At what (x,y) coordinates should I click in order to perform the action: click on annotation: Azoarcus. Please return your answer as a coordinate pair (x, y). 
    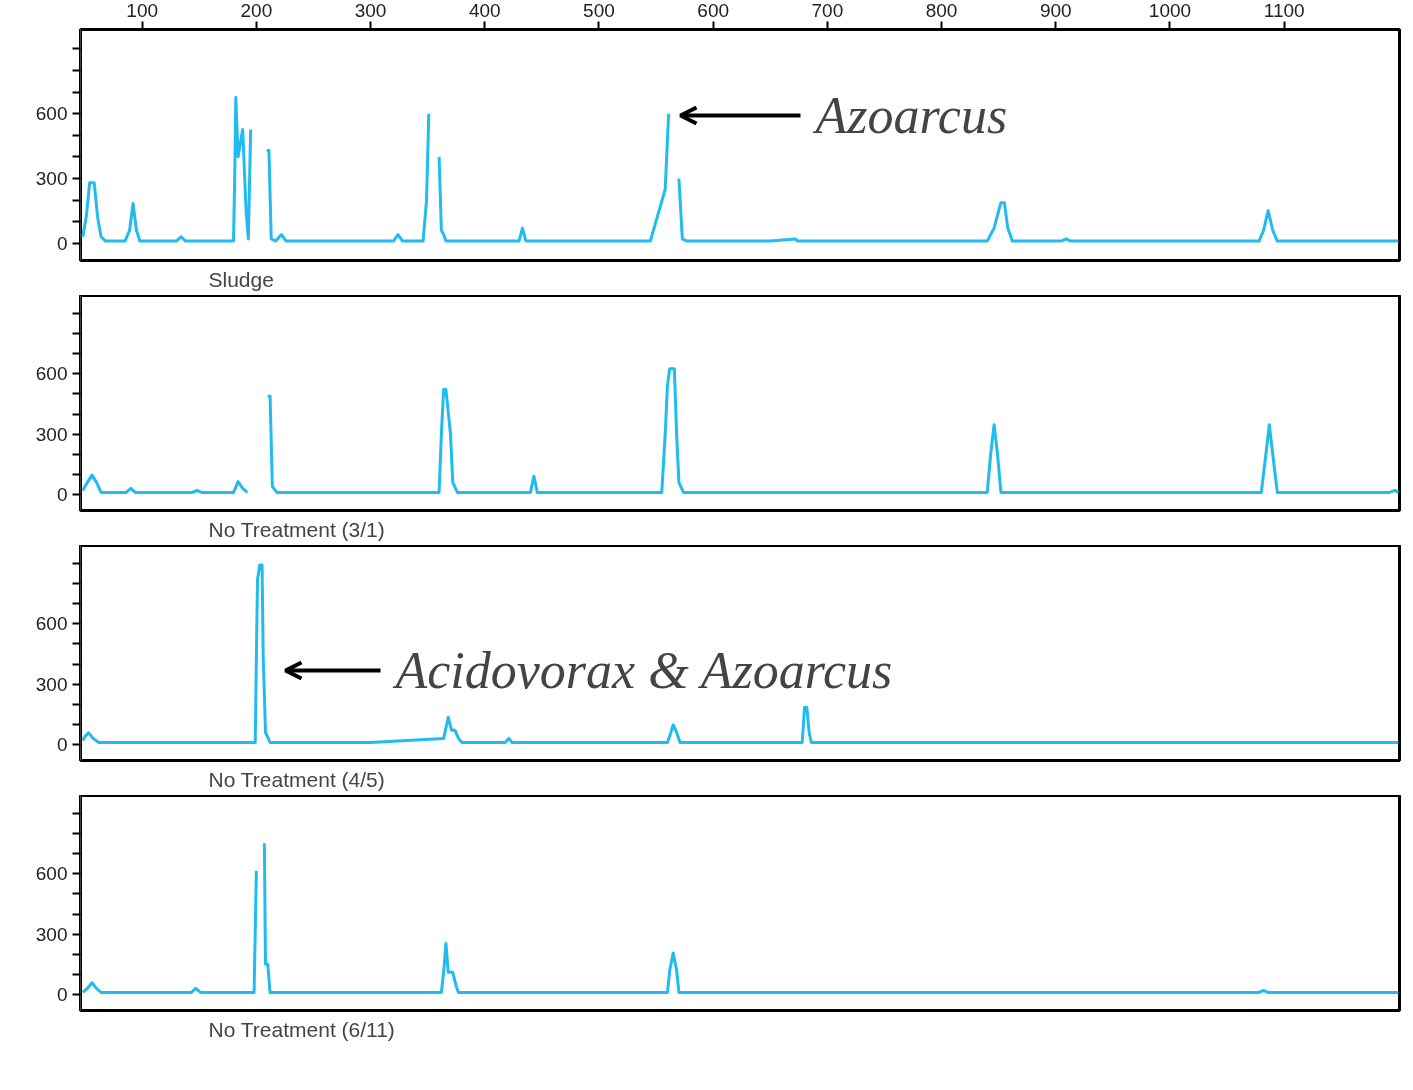
    Looking at the image, I should click on (910, 115).